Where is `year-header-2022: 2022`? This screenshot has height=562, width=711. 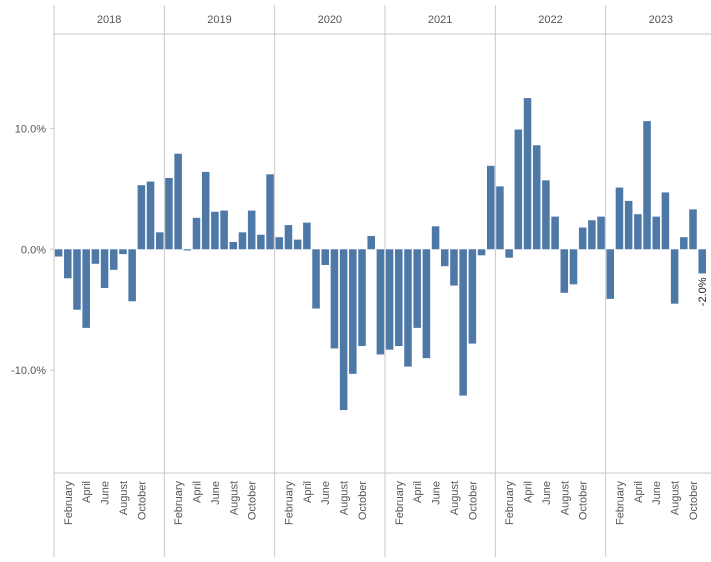 year-header-2022: 2022 is located at coordinates (550, 20).